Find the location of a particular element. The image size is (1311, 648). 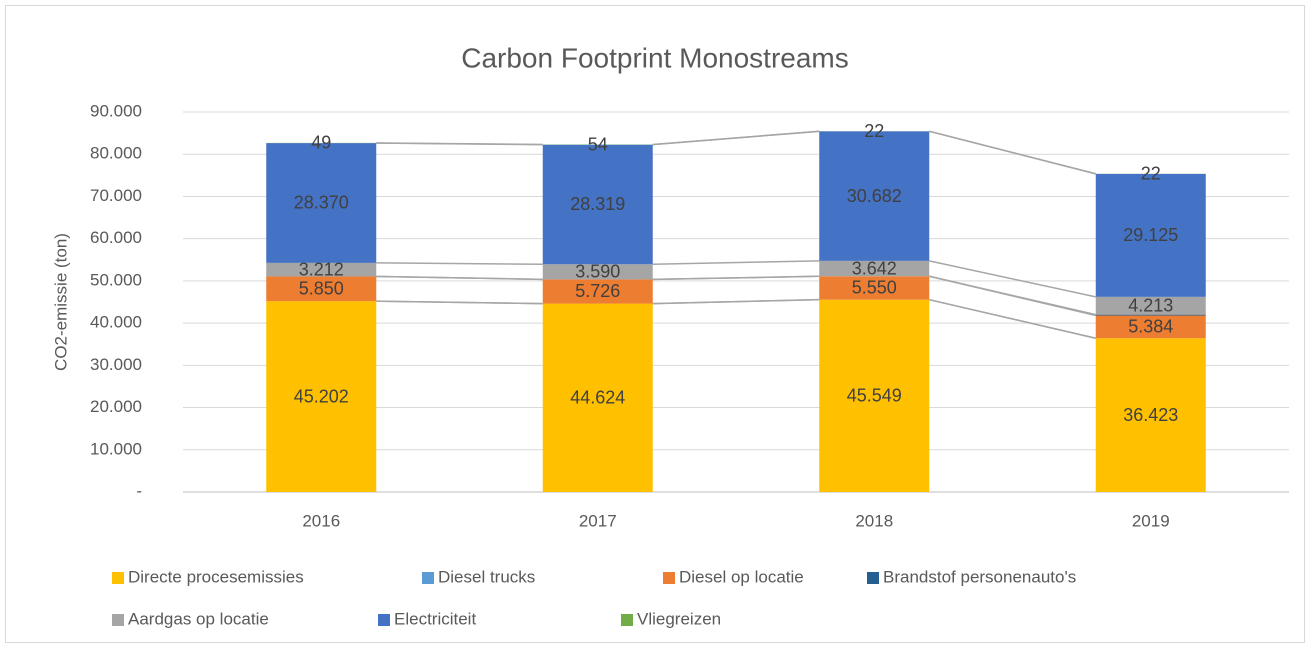

legend-label: Aardgas op locatie is located at coordinates (198, 618).